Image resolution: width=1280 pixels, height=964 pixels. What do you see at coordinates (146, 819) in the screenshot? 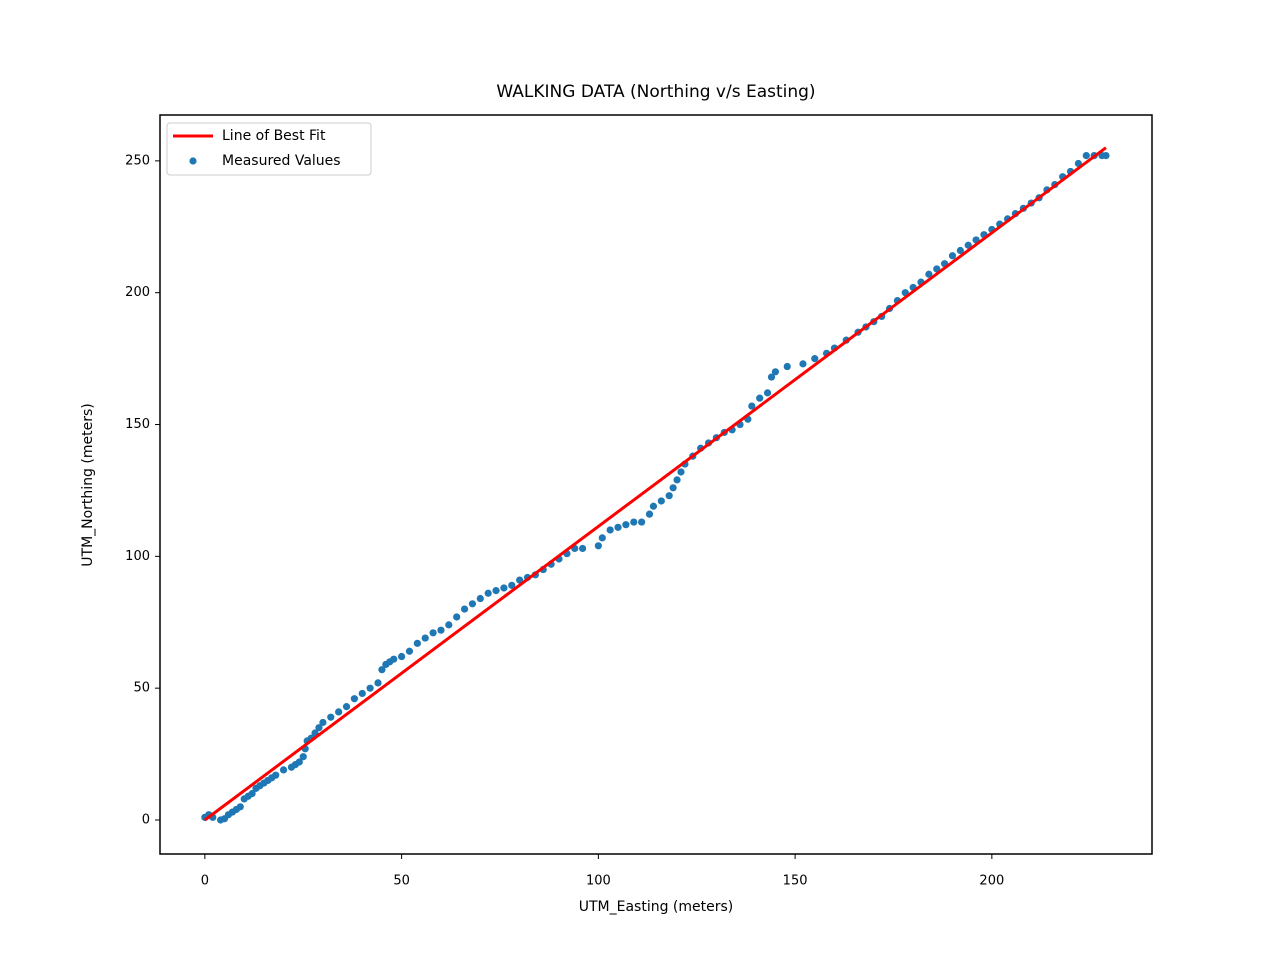
I see `y-tick-label: 0` at bounding box center [146, 819].